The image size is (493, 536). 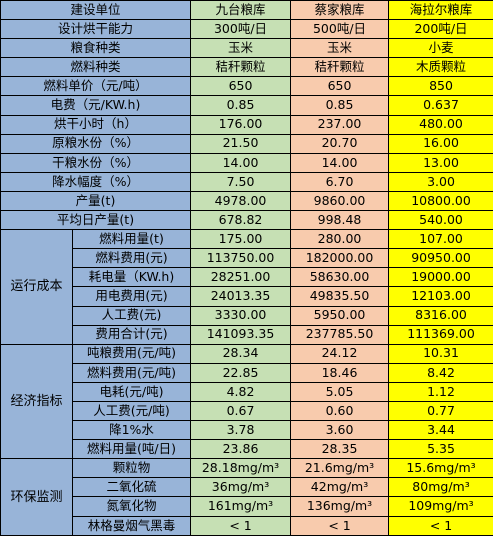 I want to click on table-row: 设计烘干能力 300吨/日 500吨/日 200吨/日, so click(x=246, y=29).